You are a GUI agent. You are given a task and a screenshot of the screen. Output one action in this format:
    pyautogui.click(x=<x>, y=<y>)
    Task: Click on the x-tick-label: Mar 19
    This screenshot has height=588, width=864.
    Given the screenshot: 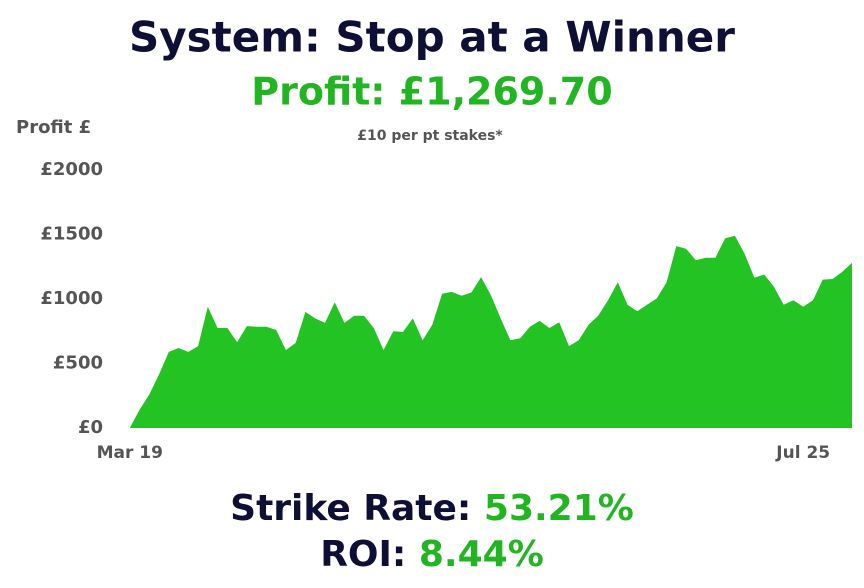 What is the action you would take?
    pyautogui.click(x=130, y=453)
    